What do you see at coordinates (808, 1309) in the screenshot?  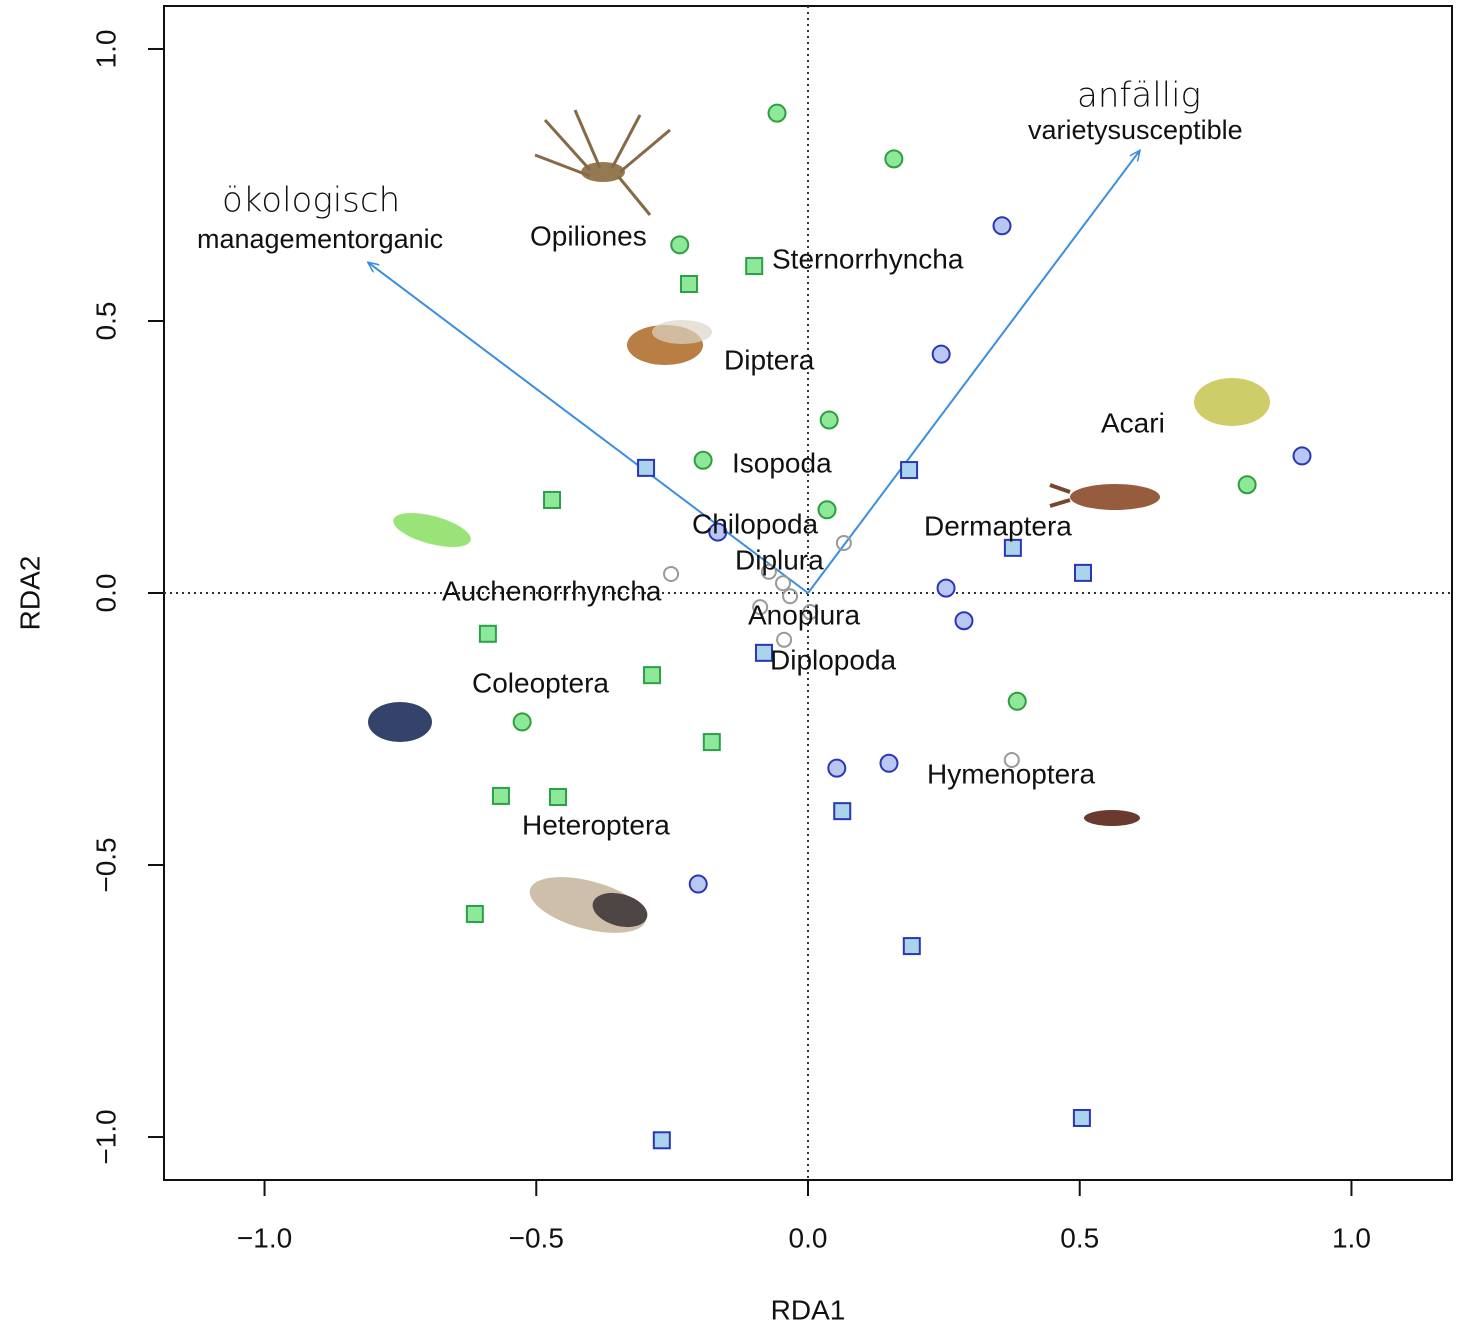 I see `x-axis-label: RDA1` at bounding box center [808, 1309].